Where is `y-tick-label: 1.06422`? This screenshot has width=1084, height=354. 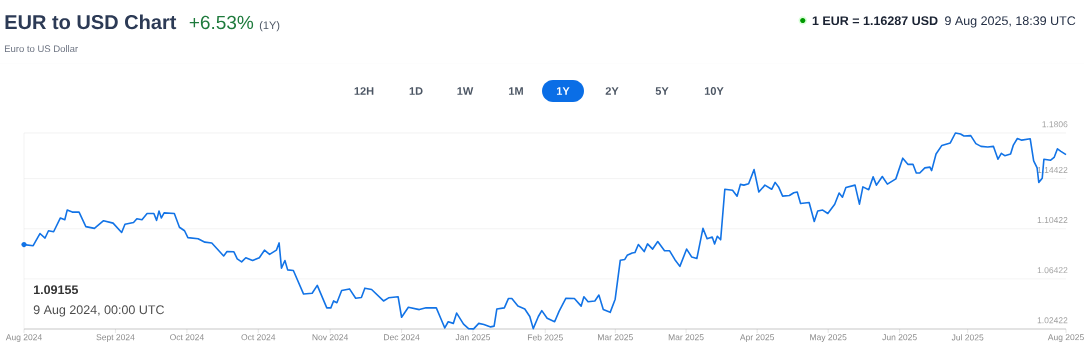 y-tick-label: 1.06422 is located at coordinates (1052, 270).